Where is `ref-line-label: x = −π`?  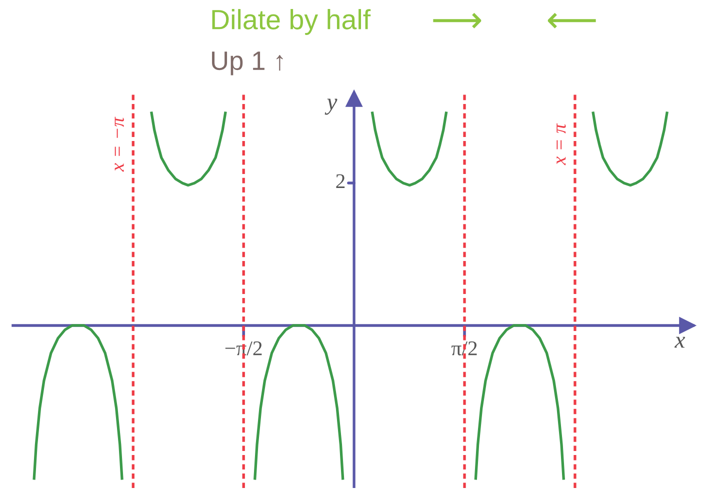 ref-line-label: x = −π is located at coordinates (119, 144).